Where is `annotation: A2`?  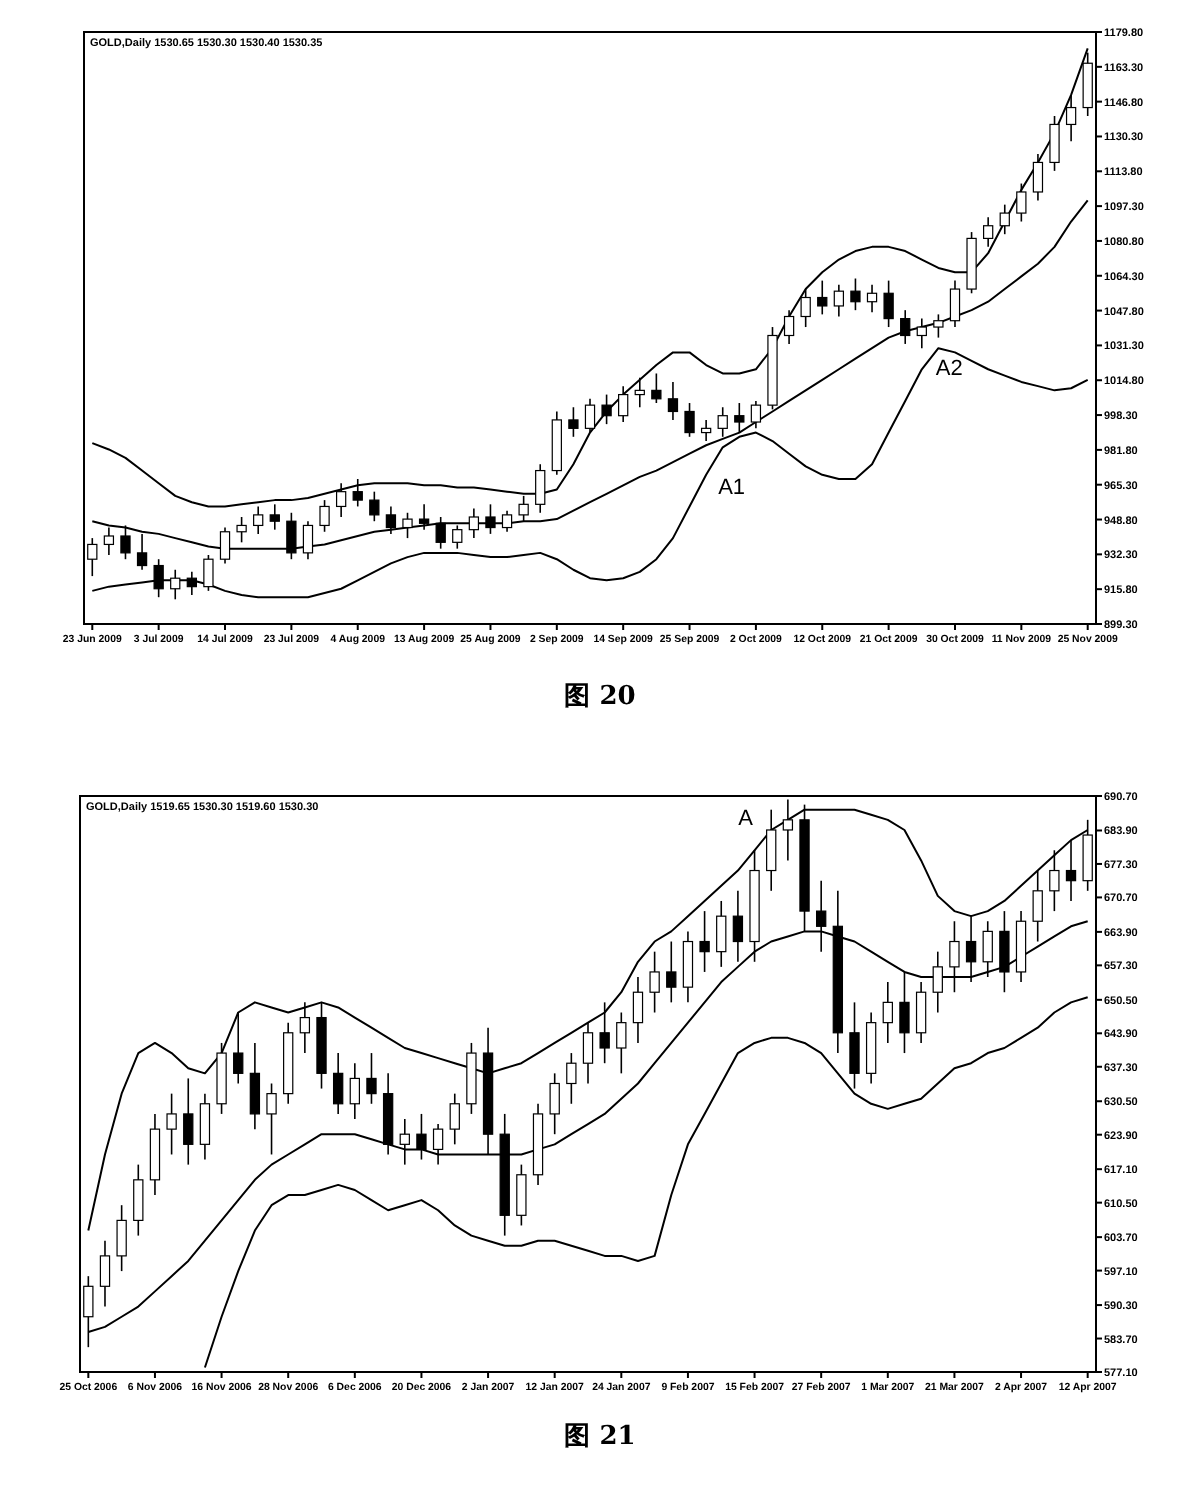 annotation: A2 is located at coordinates (949, 369).